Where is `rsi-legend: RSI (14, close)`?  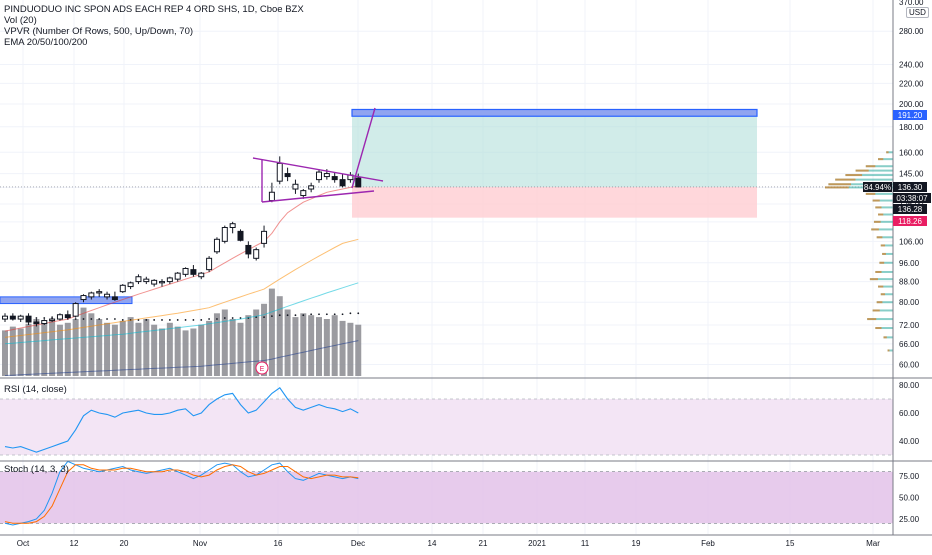
rsi-legend: RSI (14, close) is located at coordinates (35, 389).